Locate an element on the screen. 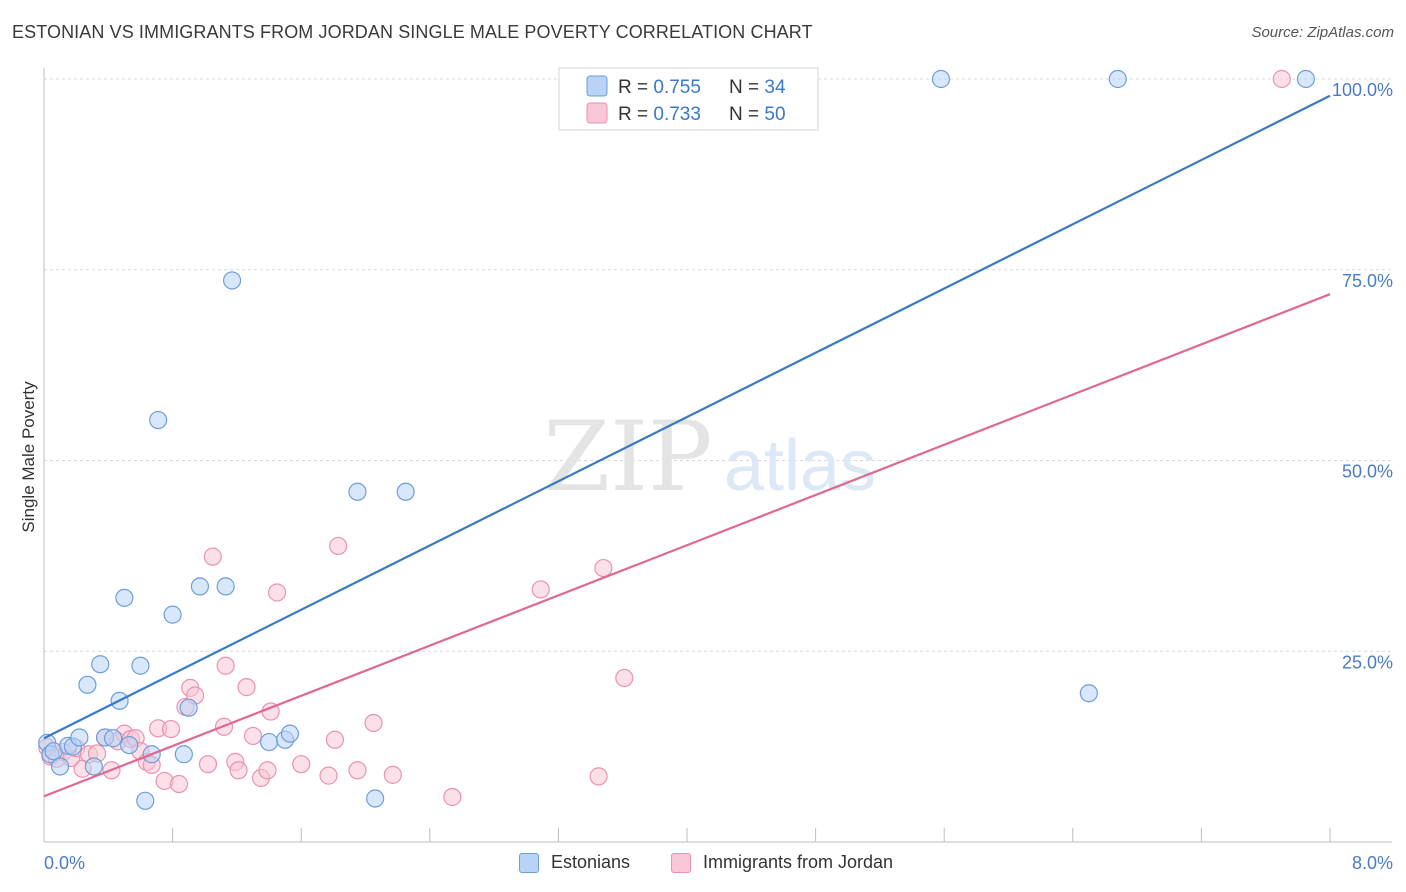 Image resolution: width=1406 pixels, height=892 pixels. bottom-legend: Estonians Immigrants from Jordan is located at coordinates (703, 865).